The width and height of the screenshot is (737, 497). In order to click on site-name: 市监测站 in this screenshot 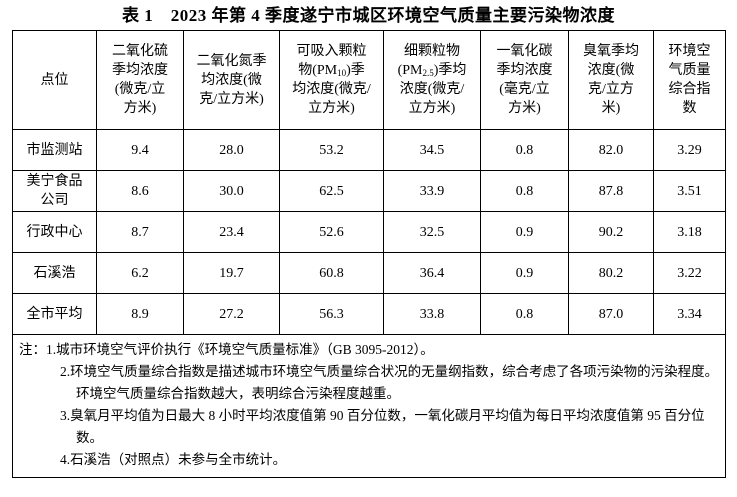, I will do `click(54, 150)`.